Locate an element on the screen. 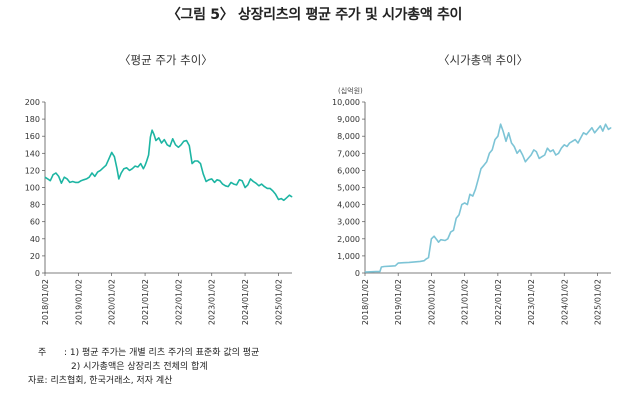 This screenshot has height=408, width=629. x-tick-label: 2018/01/02 is located at coordinates (45, 302).